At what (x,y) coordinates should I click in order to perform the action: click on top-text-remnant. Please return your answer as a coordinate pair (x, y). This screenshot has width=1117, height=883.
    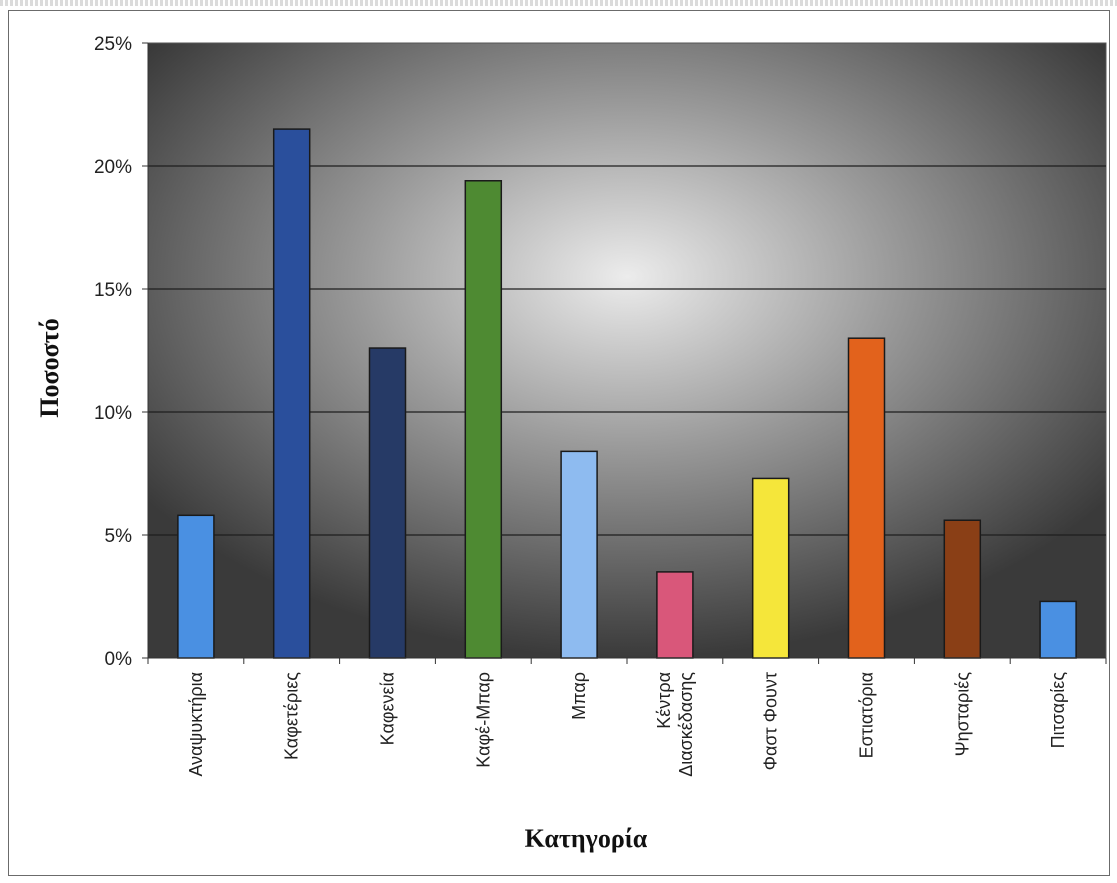
    Looking at the image, I should click on (558, 3).